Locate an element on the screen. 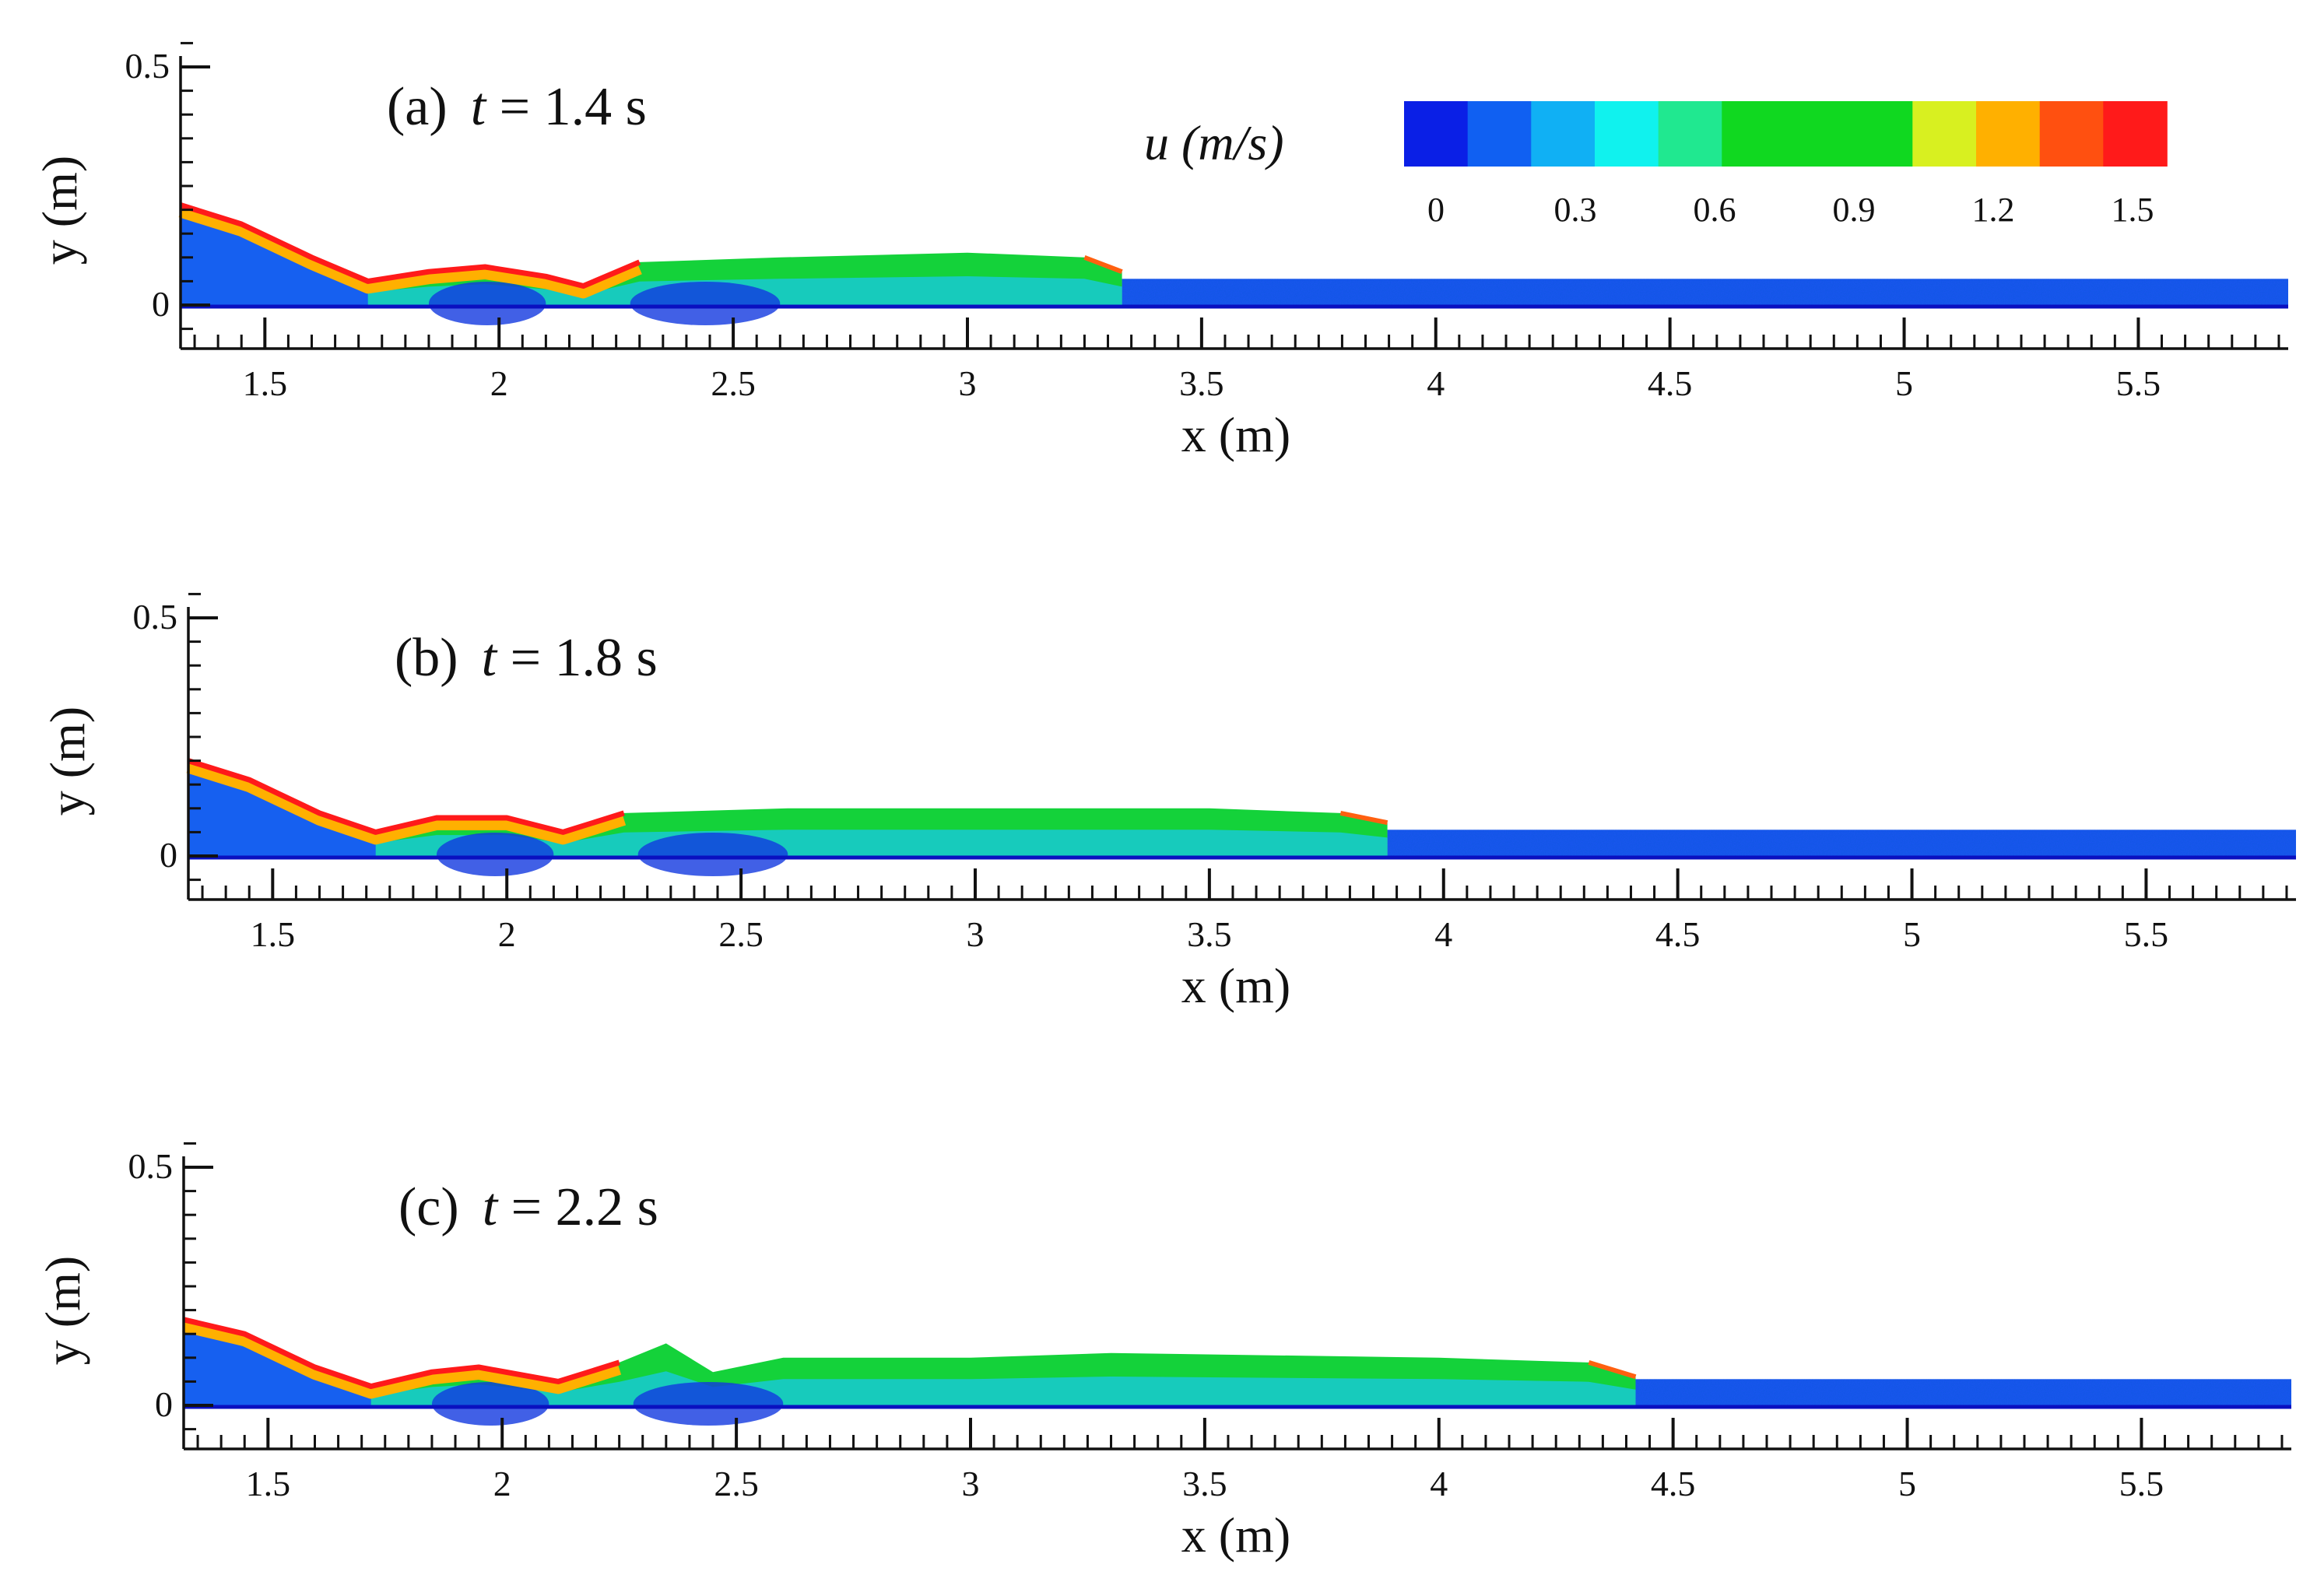  colorbar-ticks: 0 0.3 0.6 0.9 1.2 1.5 is located at coordinates (1790, 210).